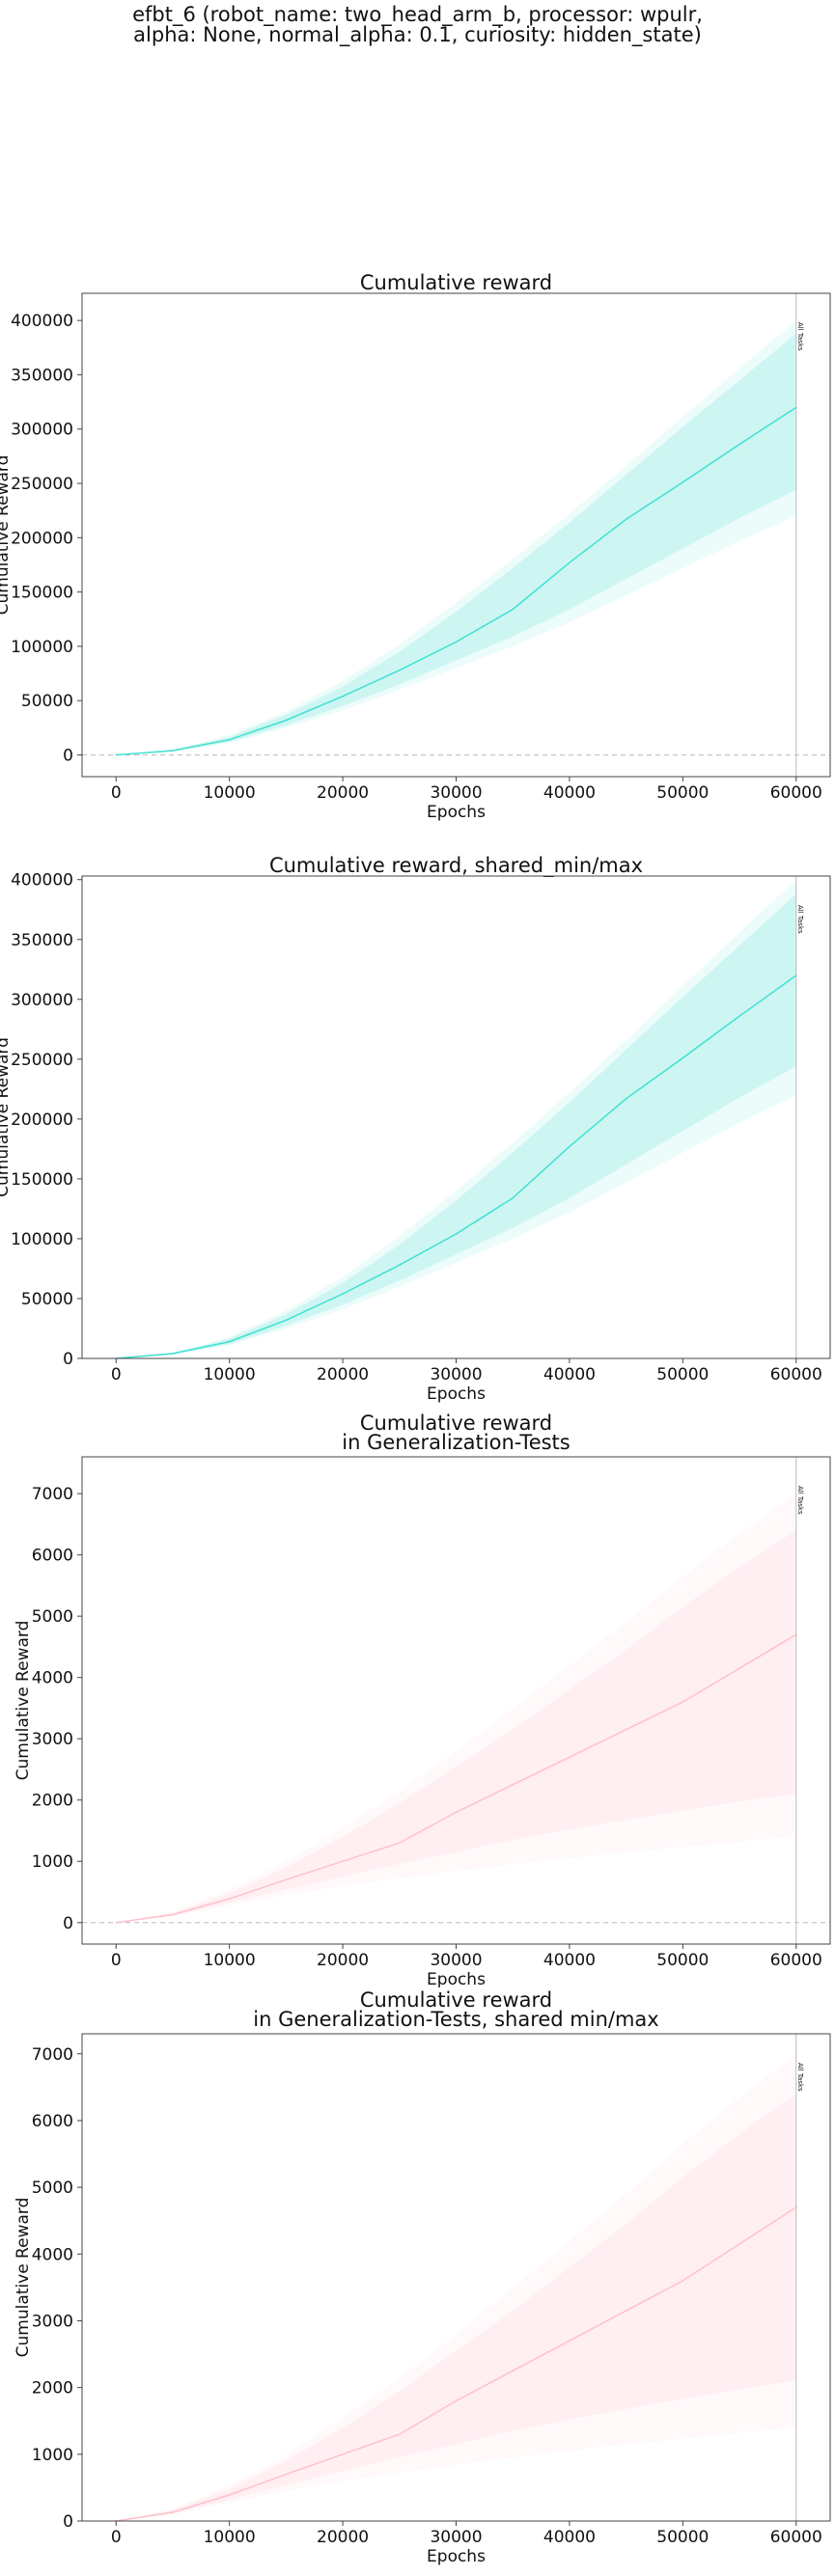 The image size is (835, 2576). What do you see at coordinates (456, 538) in the screenshot?
I see `band-outer` at bounding box center [456, 538].